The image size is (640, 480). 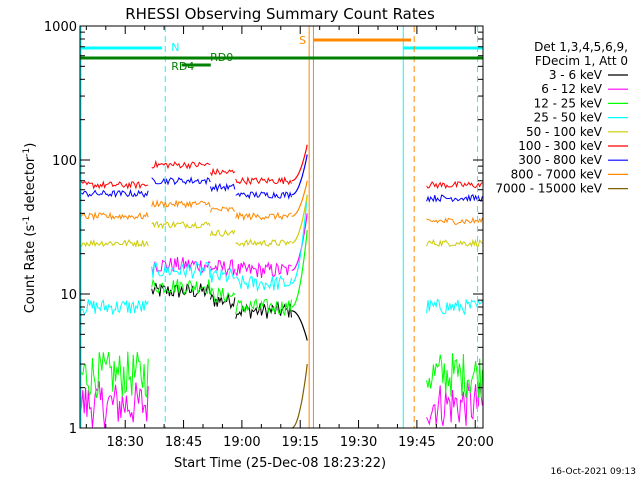 I want to click on legend-label: 6 - 12 keV, so click(x=572, y=89).